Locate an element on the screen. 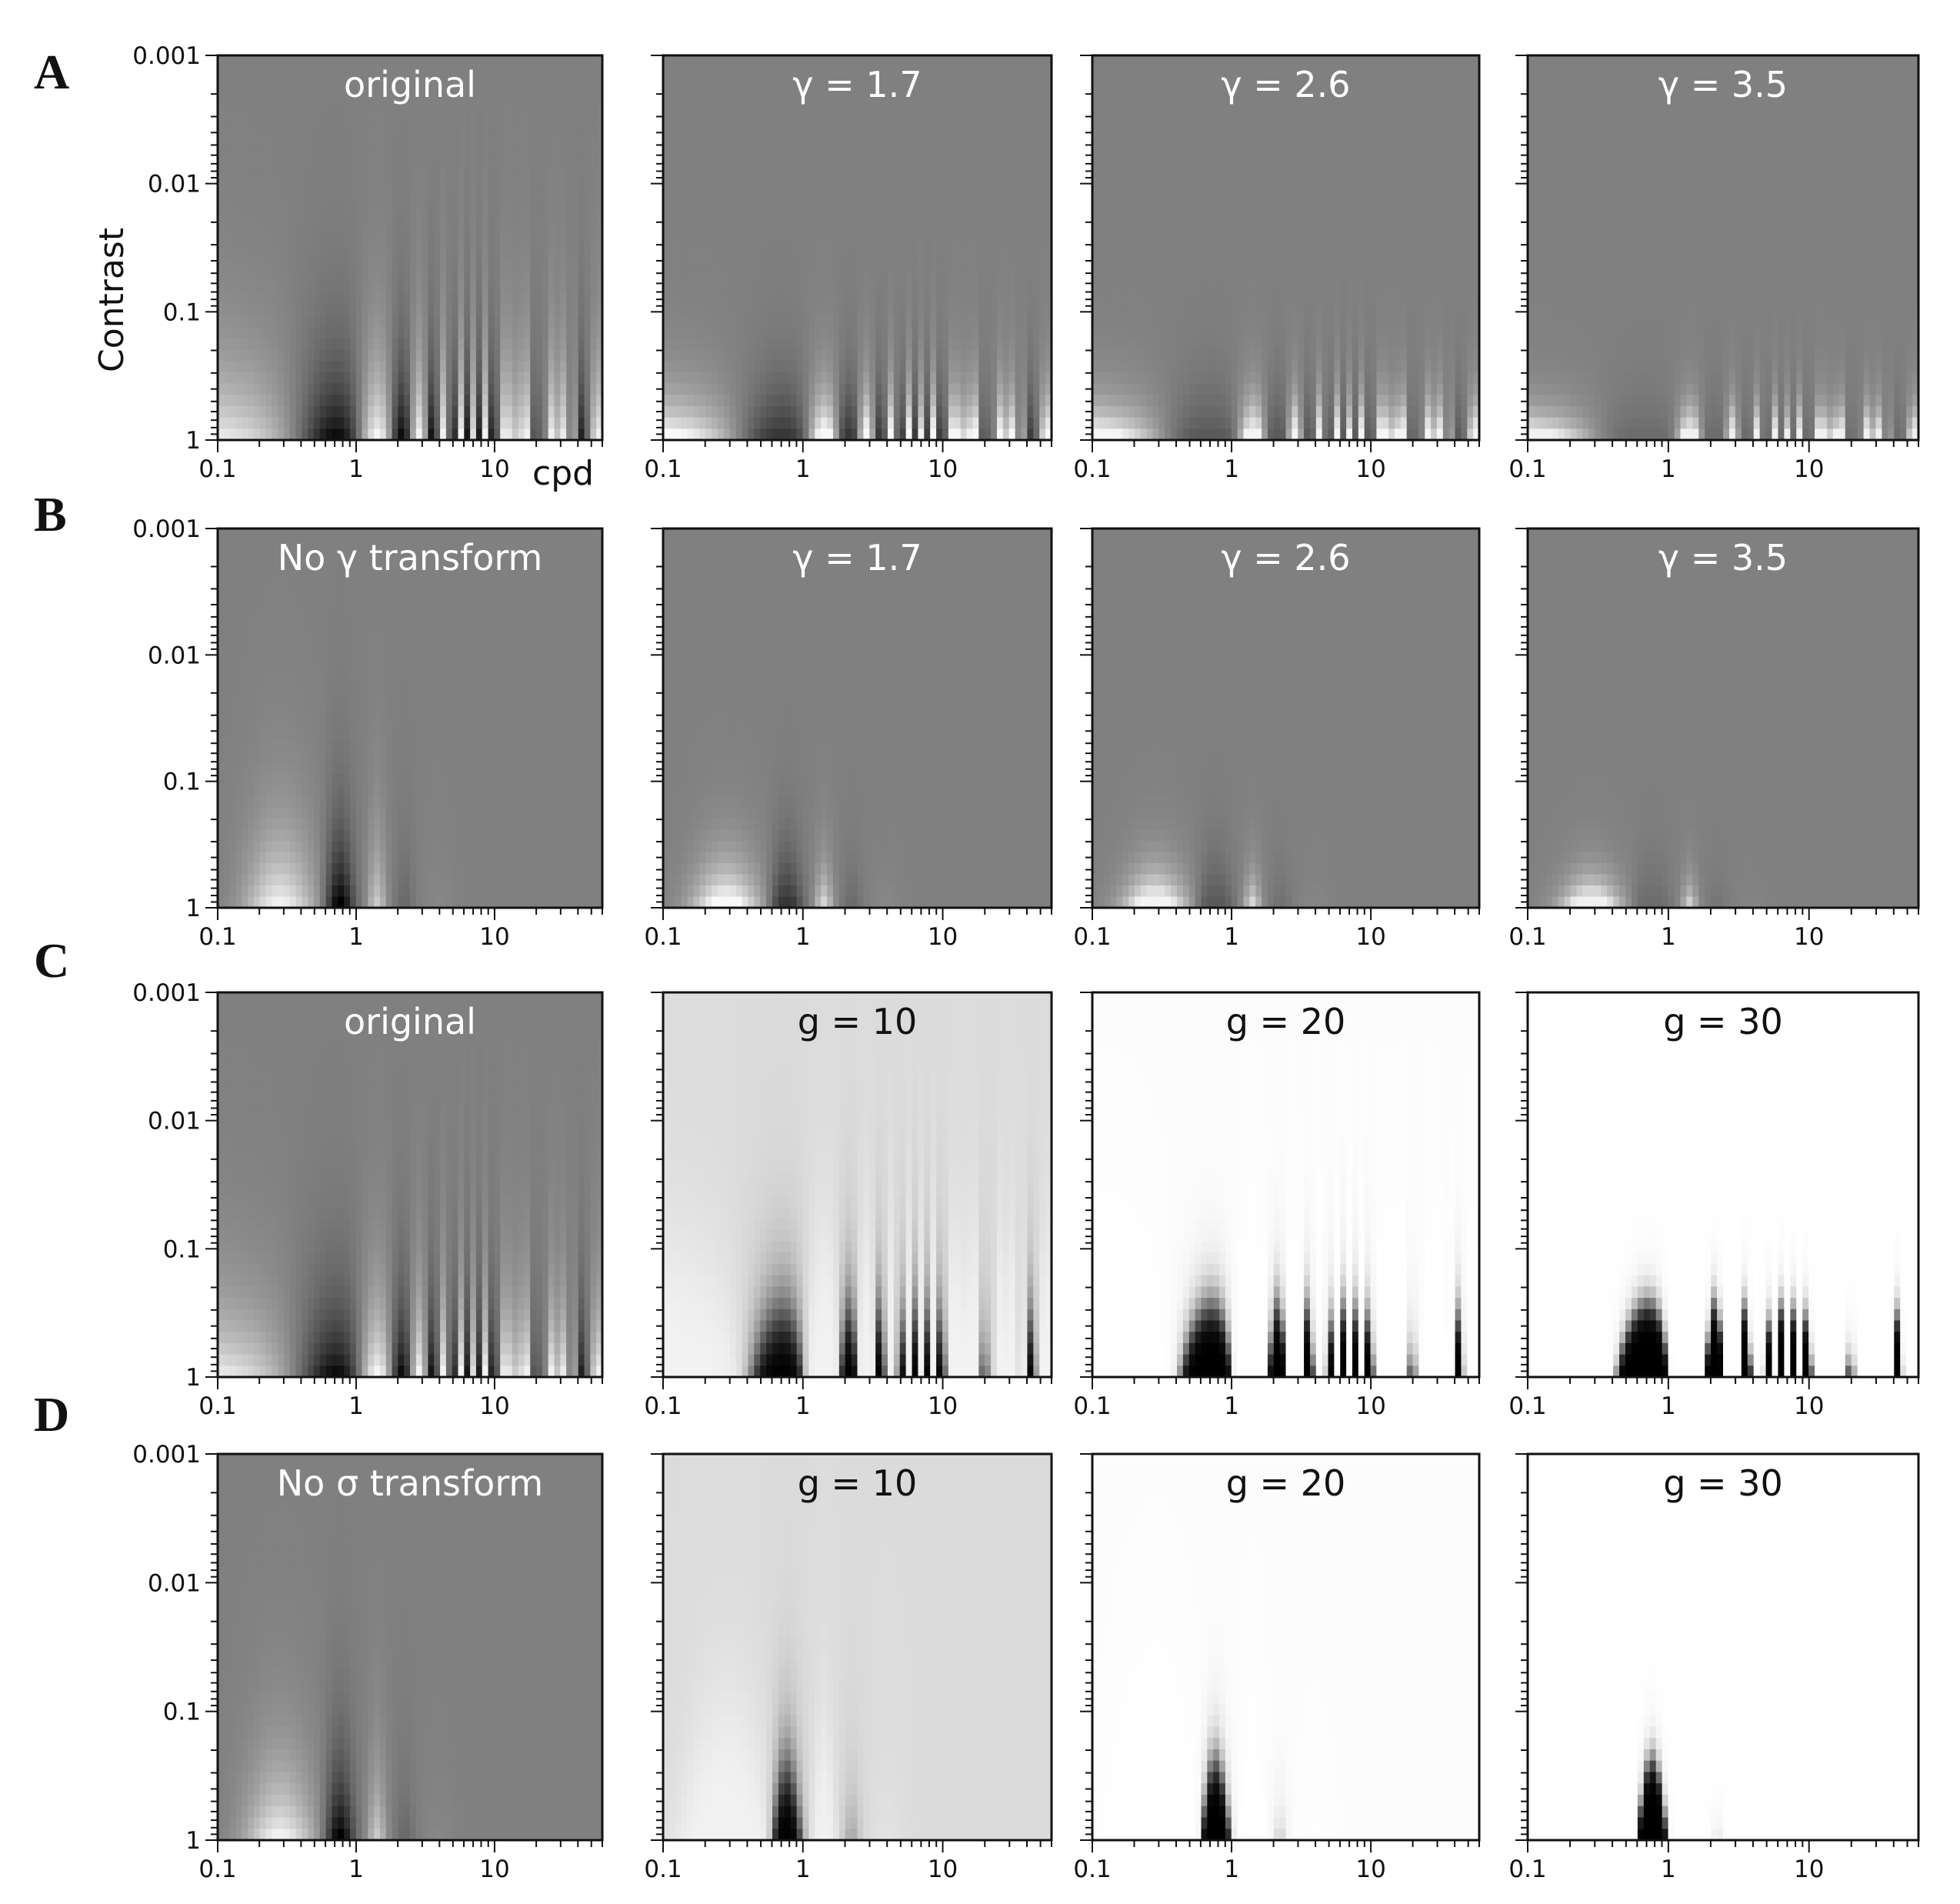  row-letter-d: D is located at coordinates (52, 1414).